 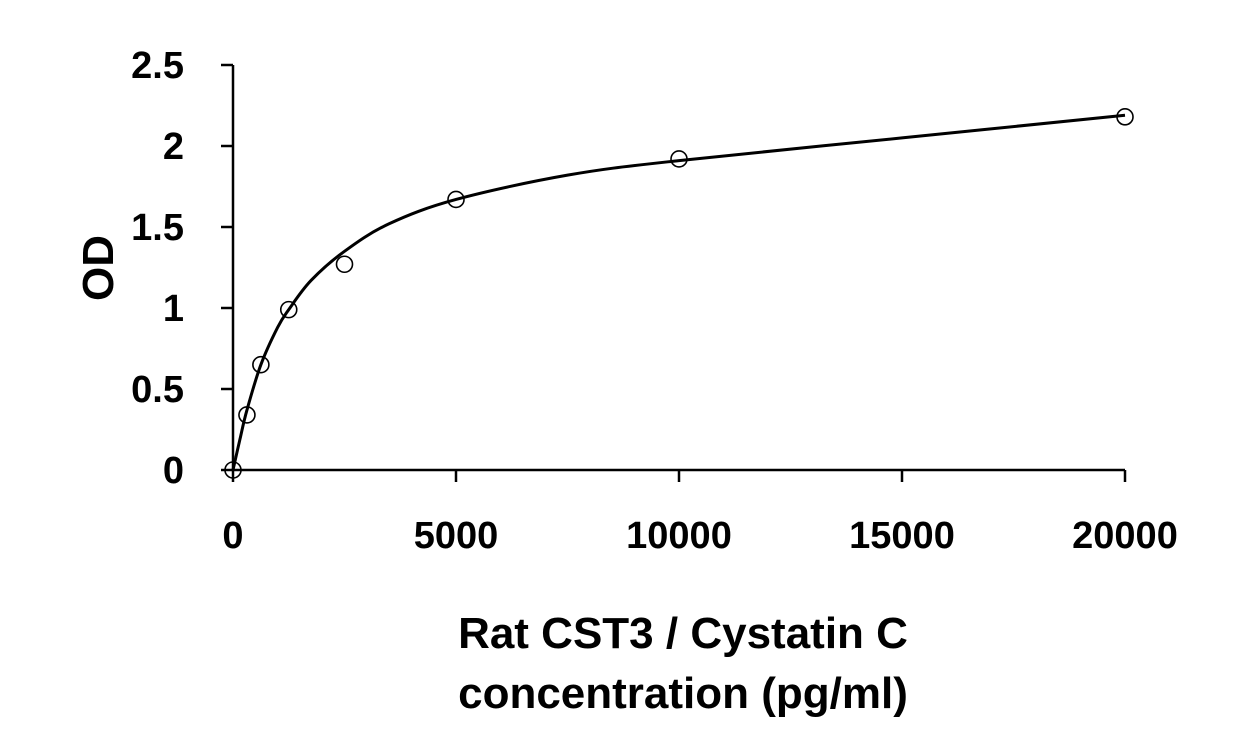 What do you see at coordinates (232, 536) in the screenshot?
I see `x-tick-label: 0` at bounding box center [232, 536].